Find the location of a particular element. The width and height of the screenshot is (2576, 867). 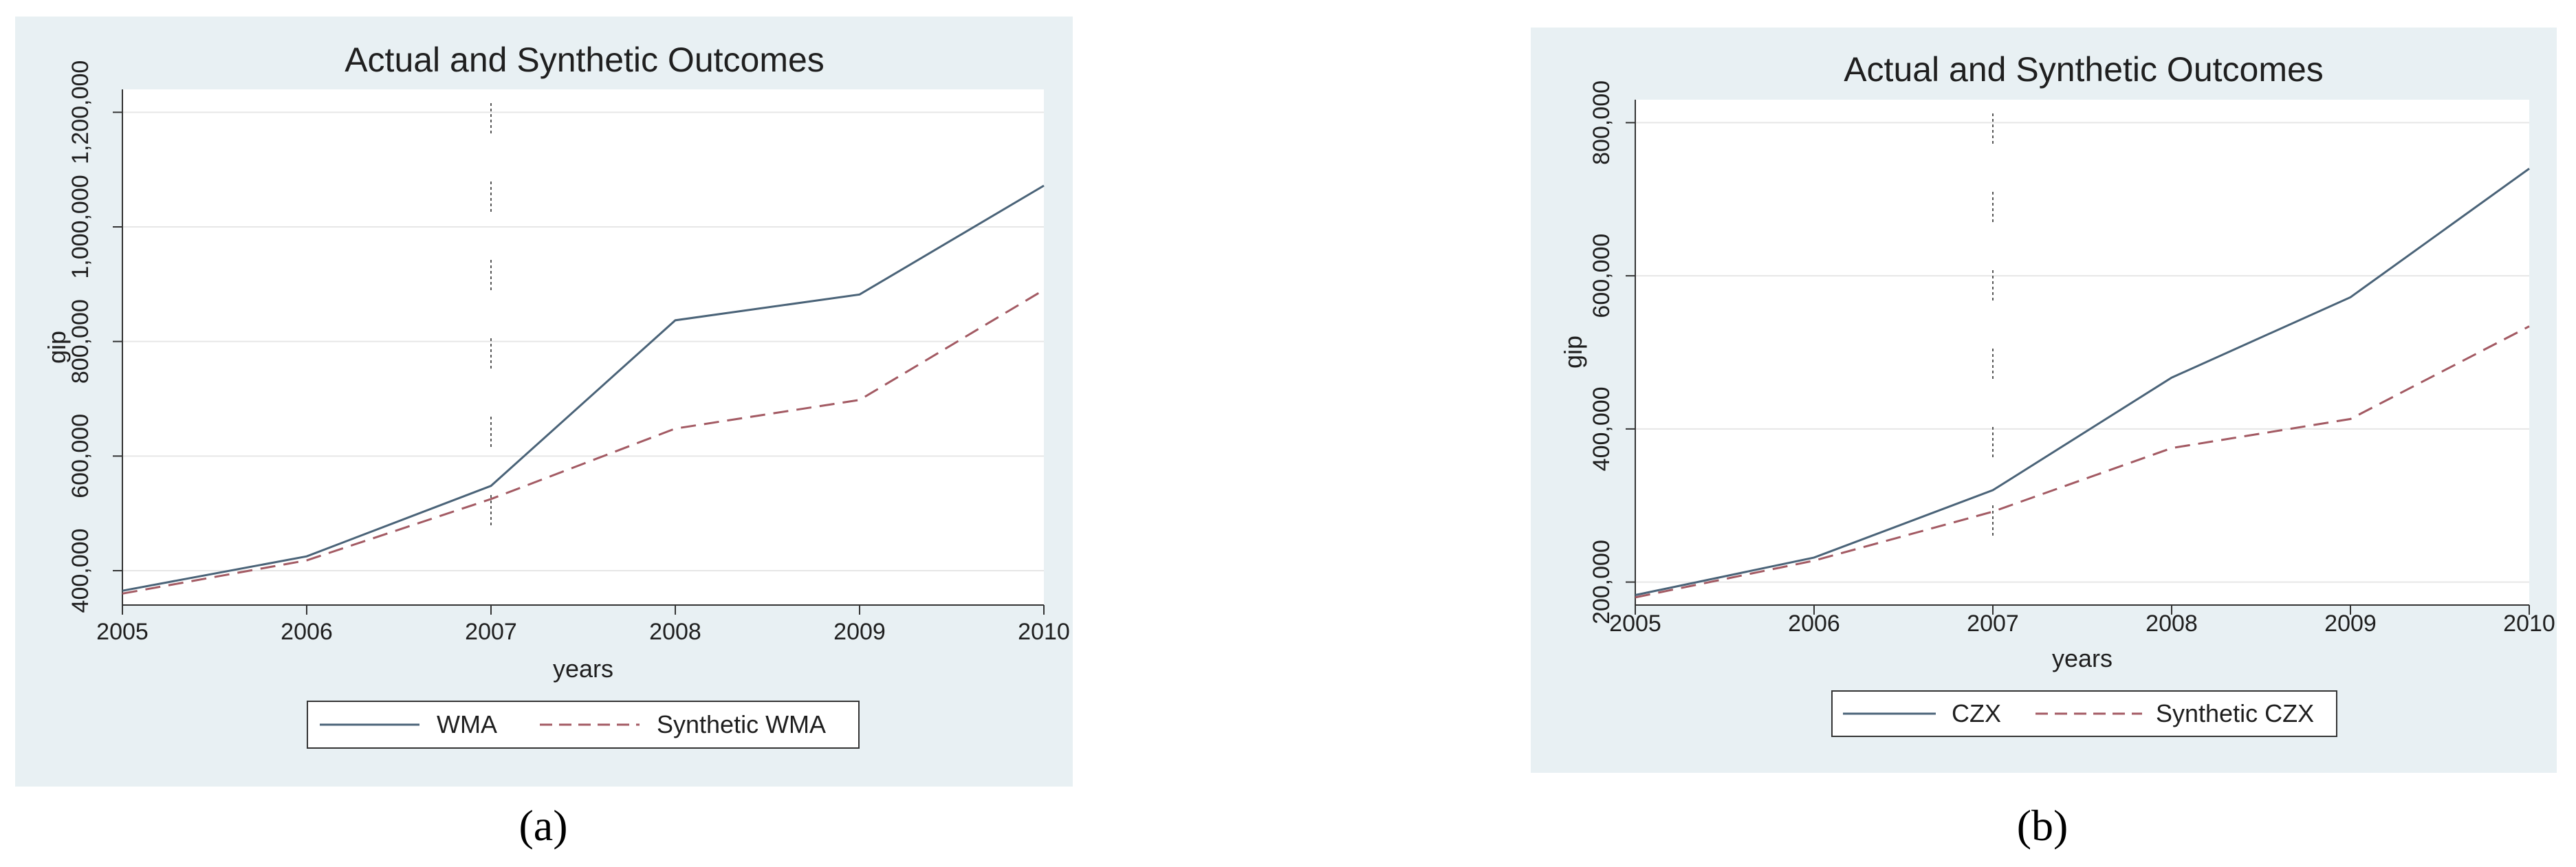

panel-a-x-ticks: 2005 2006 2007 2008 2009 2010 is located at coordinates (583, 625).